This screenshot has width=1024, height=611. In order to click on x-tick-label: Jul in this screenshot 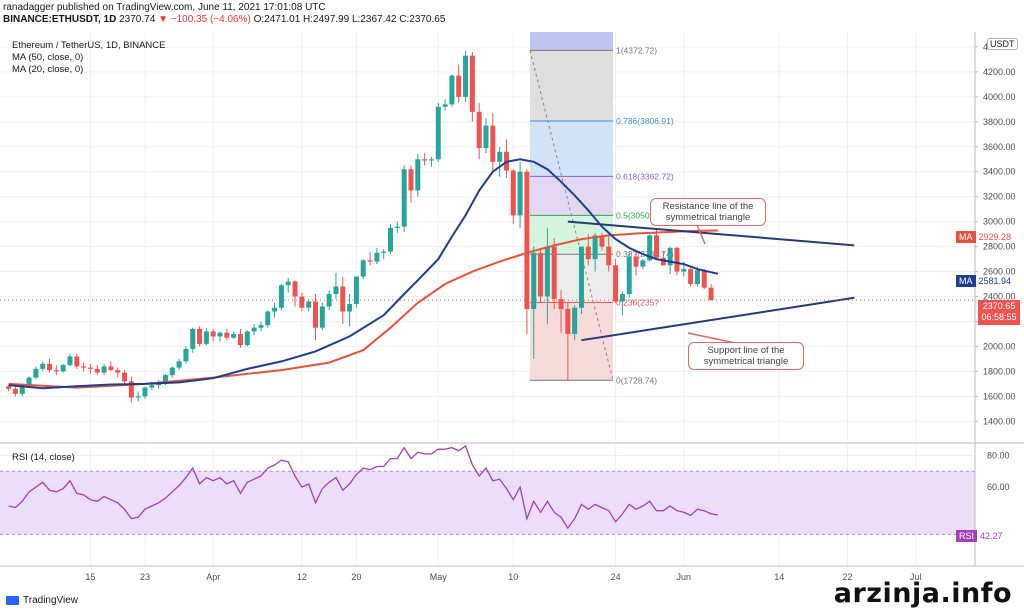, I will do `click(916, 577)`.